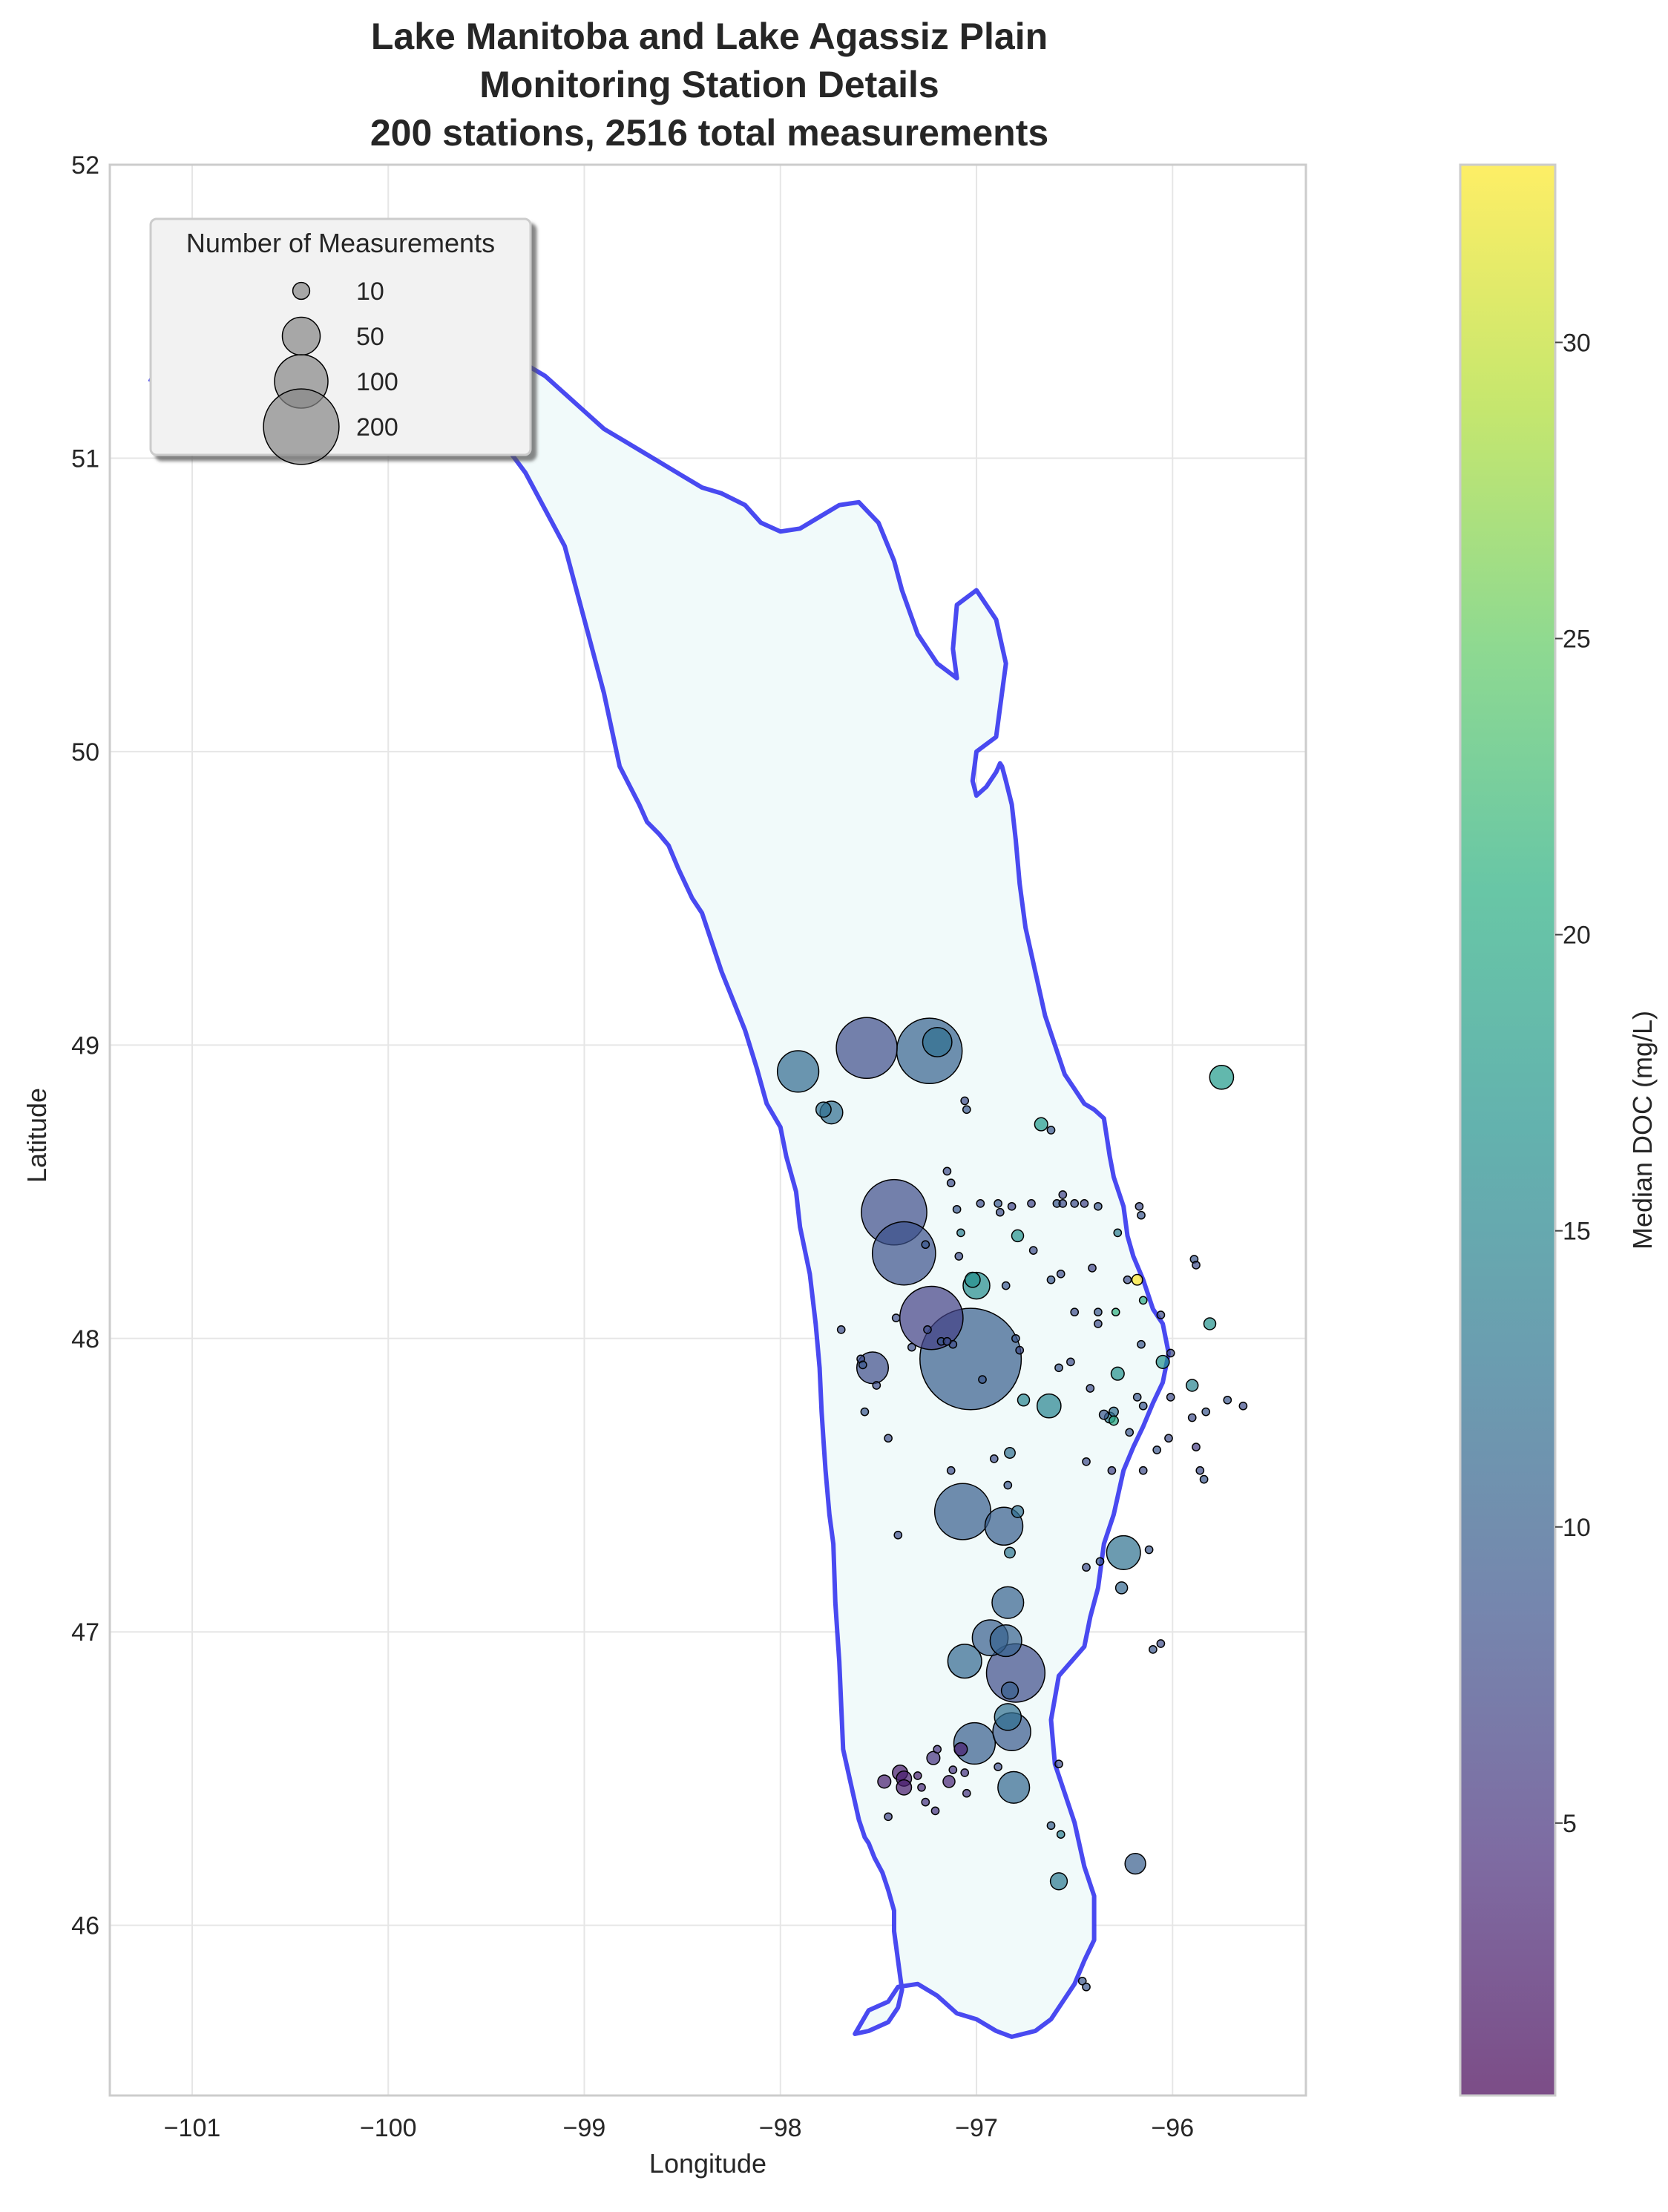 This screenshot has height=2212, width=1668. What do you see at coordinates (584, 2128) in the screenshot?
I see `x-tick-label: −99` at bounding box center [584, 2128].